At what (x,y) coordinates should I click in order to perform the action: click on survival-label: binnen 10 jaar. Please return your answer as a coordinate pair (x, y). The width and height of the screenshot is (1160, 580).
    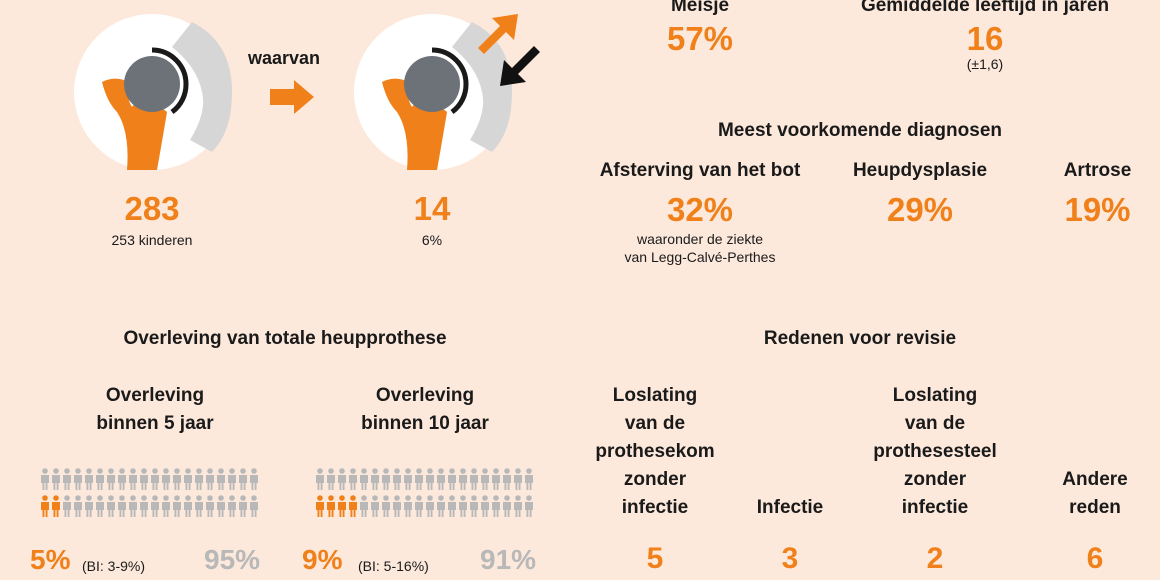
    Looking at the image, I should click on (425, 423).